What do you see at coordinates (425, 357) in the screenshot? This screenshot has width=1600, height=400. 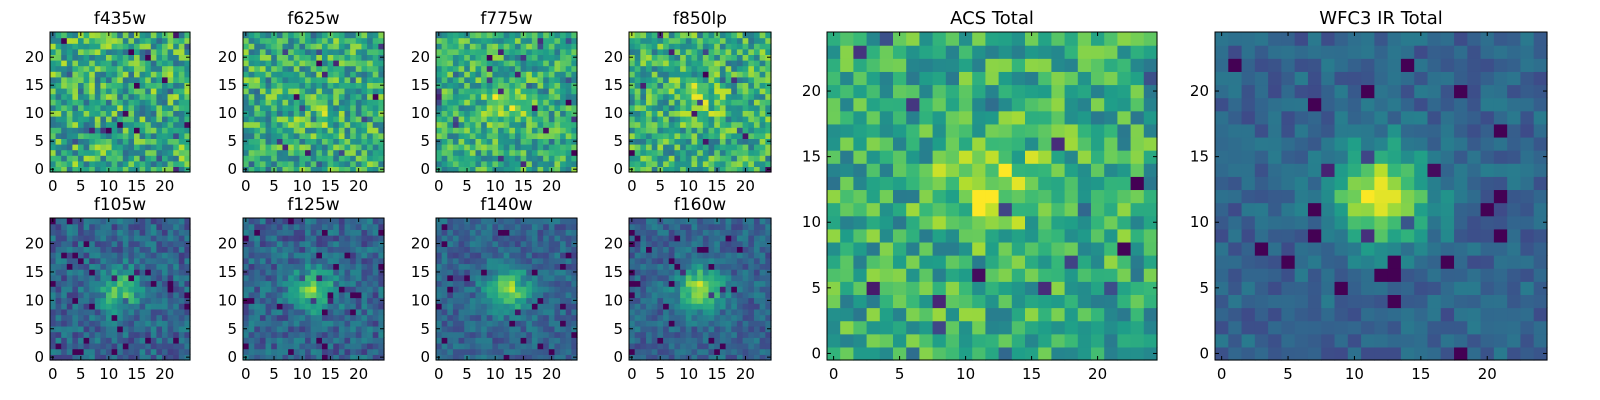 I see `y-tick-label: 0` at bounding box center [425, 357].